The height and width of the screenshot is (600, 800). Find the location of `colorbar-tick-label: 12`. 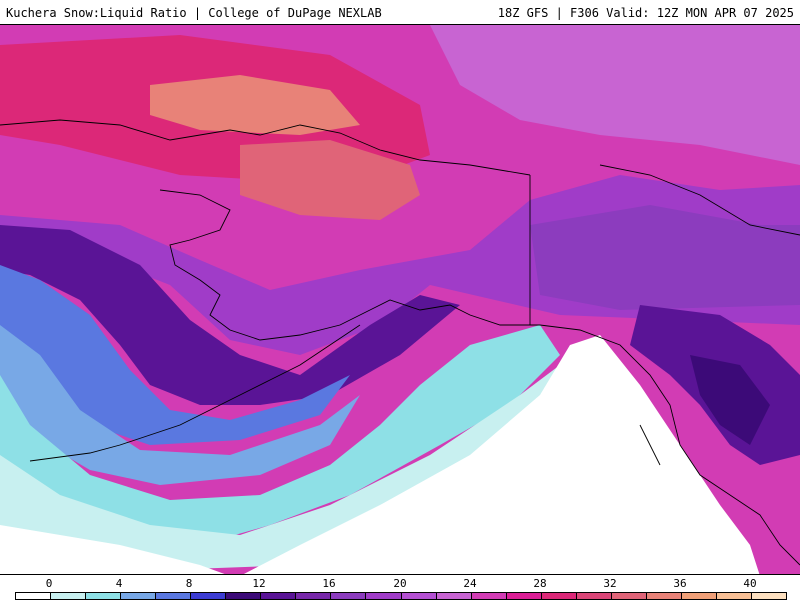

colorbar-tick-label: 12 is located at coordinates (259, 583).